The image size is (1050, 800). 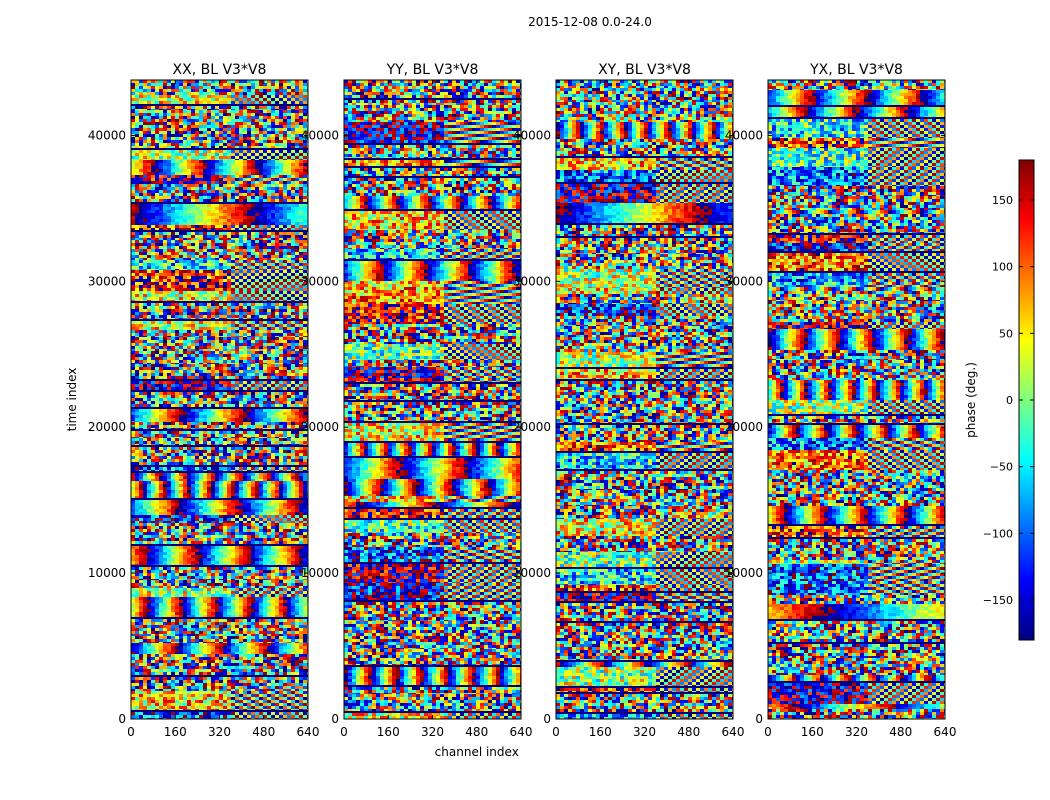 I want to click on x-axis-label: channel index, so click(x=477, y=752).